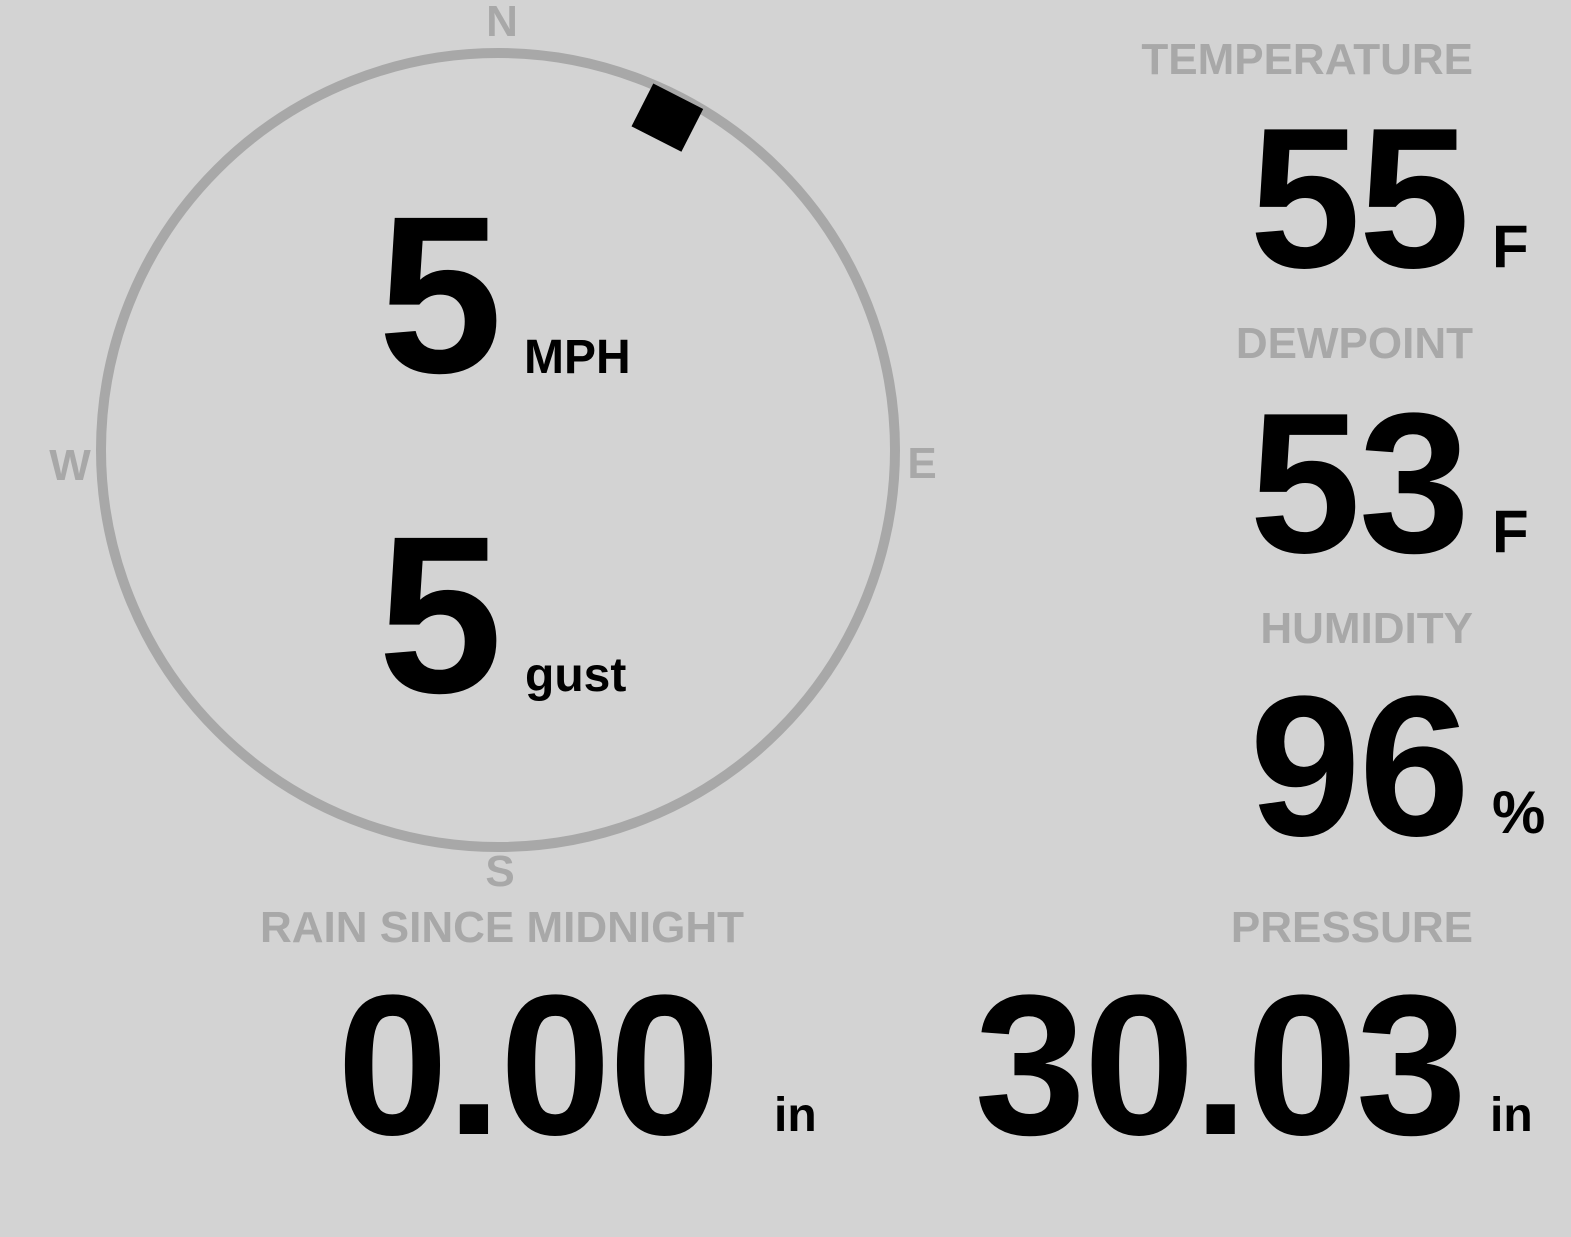  What do you see at coordinates (1351, 927) in the screenshot?
I see `pressure-label: PRESSURE` at bounding box center [1351, 927].